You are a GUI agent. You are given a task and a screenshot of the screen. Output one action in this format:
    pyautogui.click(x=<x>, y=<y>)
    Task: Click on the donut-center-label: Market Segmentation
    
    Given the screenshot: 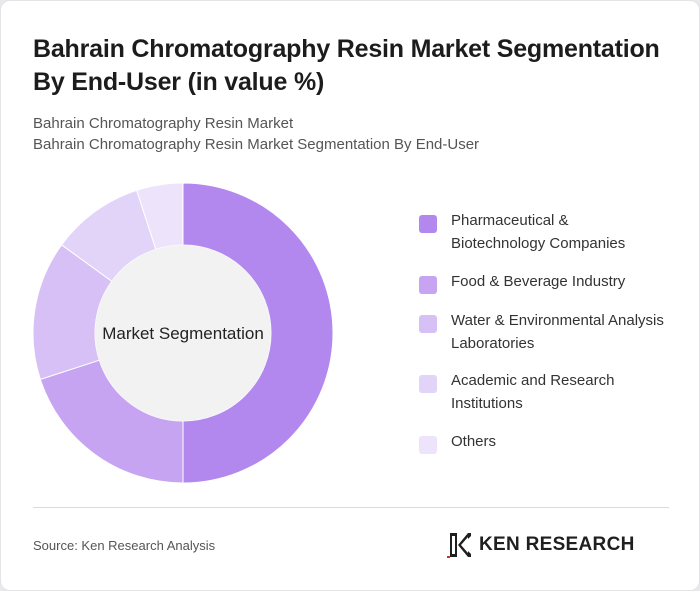 What is the action you would take?
    pyautogui.click(x=183, y=333)
    